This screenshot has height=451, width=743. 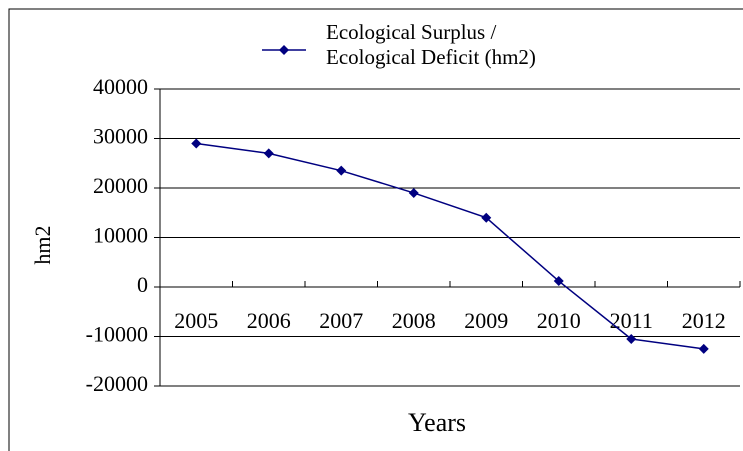 I want to click on y-tick-label: 20000, so click(x=120, y=185).